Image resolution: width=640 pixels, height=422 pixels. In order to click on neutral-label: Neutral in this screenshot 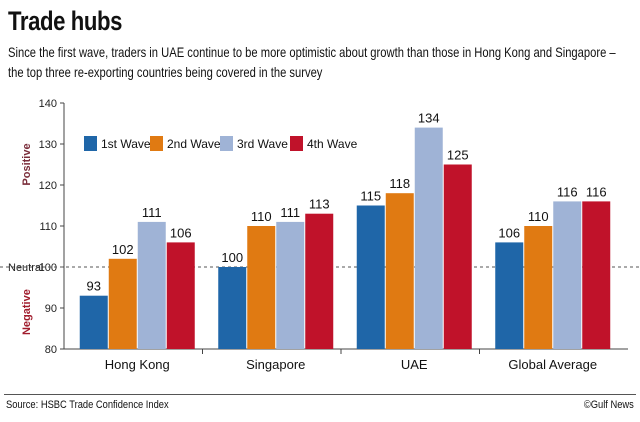, I will do `click(25, 268)`.